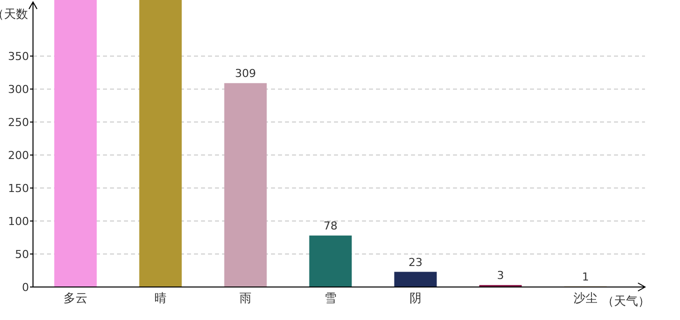 Image resolution: width=680 pixels, height=320 pixels. What do you see at coordinates (22, 254) in the screenshot?
I see `y-tick-label: 50` at bounding box center [22, 254].